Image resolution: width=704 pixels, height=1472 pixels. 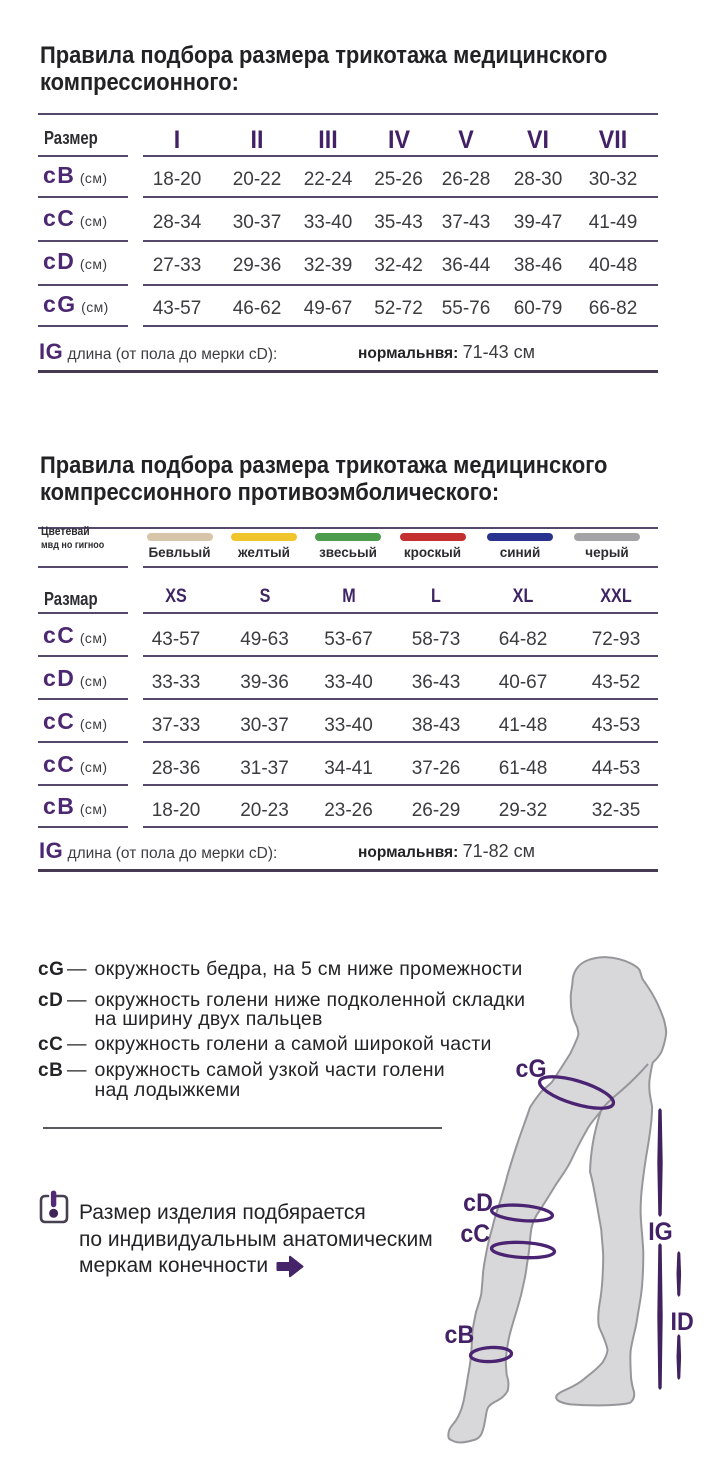 What do you see at coordinates (660, 1232) in the screenshot?
I see `svg-text: IG` at bounding box center [660, 1232].